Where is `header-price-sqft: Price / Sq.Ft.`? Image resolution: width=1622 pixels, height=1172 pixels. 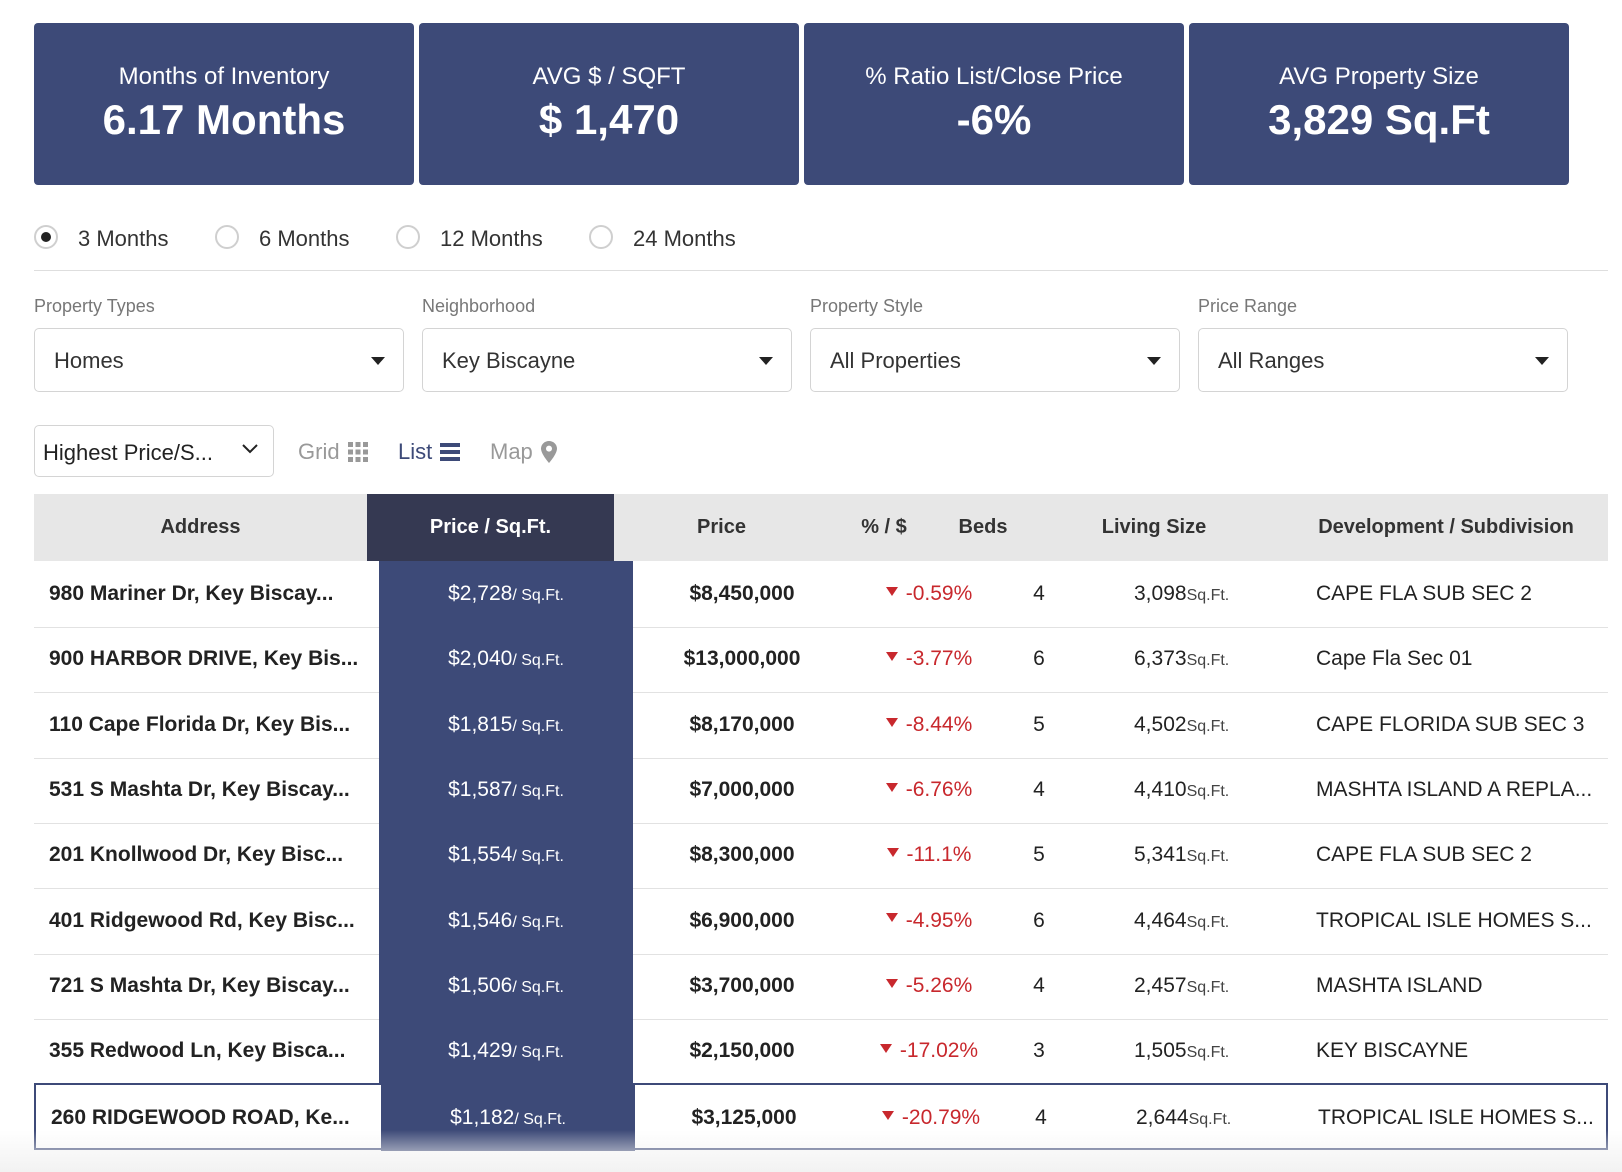
header-price-sqft: Price / Sq.Ft. is located at coordinates (490, 527).